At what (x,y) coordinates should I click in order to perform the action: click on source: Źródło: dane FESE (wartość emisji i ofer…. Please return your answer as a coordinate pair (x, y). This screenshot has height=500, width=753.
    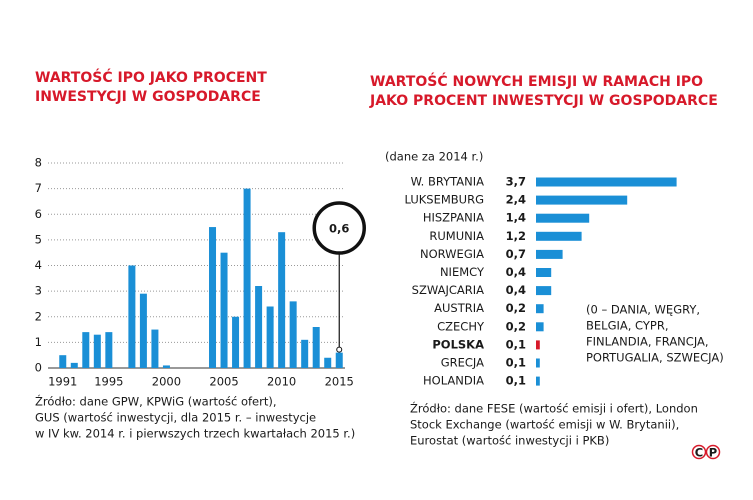
    Looking at the image, I should click on (554, 408).